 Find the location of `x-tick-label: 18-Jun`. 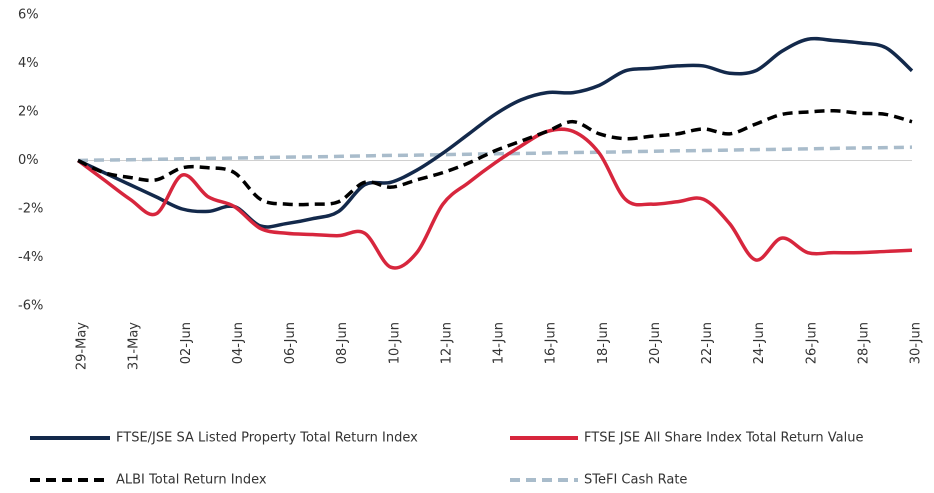

x-tick-label: 18-Jun is located at coordinates (603, 343).